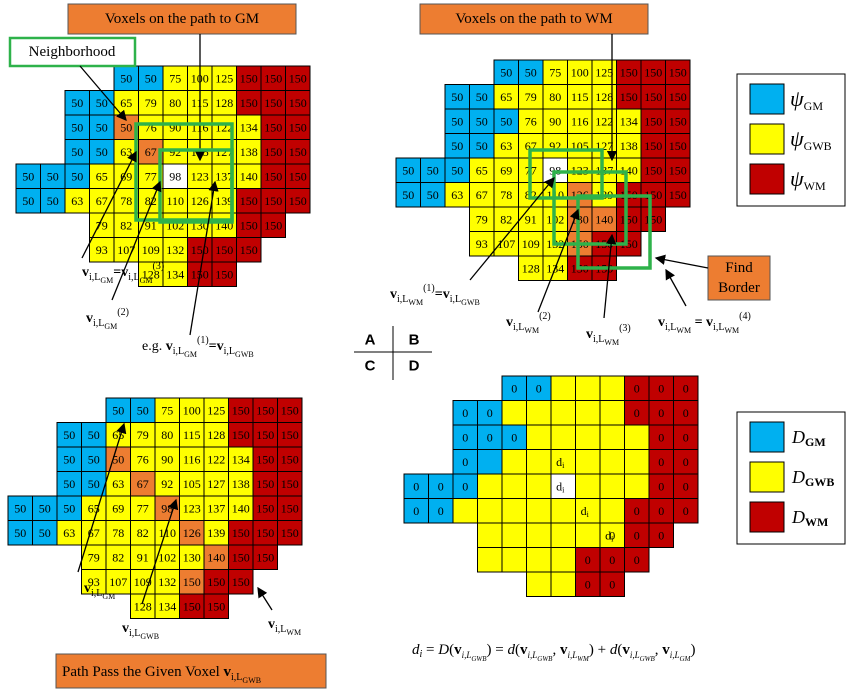 The image size is (856, 699). What do you see at coordinates (224, 176) in the screenshot?
I see `voxel-value: 137` at bounding box center [224, 176].